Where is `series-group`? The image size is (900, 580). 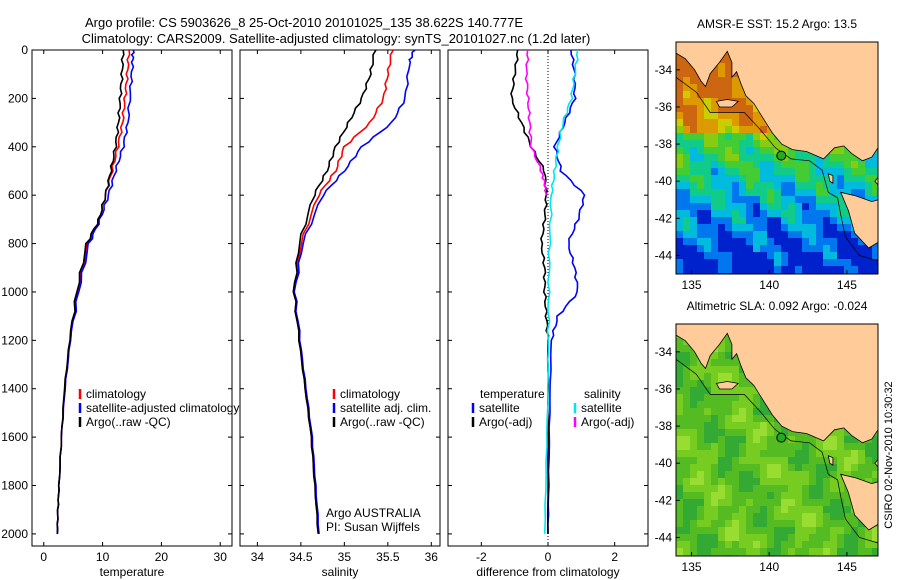 series-group is located at coordinates (548, 292).